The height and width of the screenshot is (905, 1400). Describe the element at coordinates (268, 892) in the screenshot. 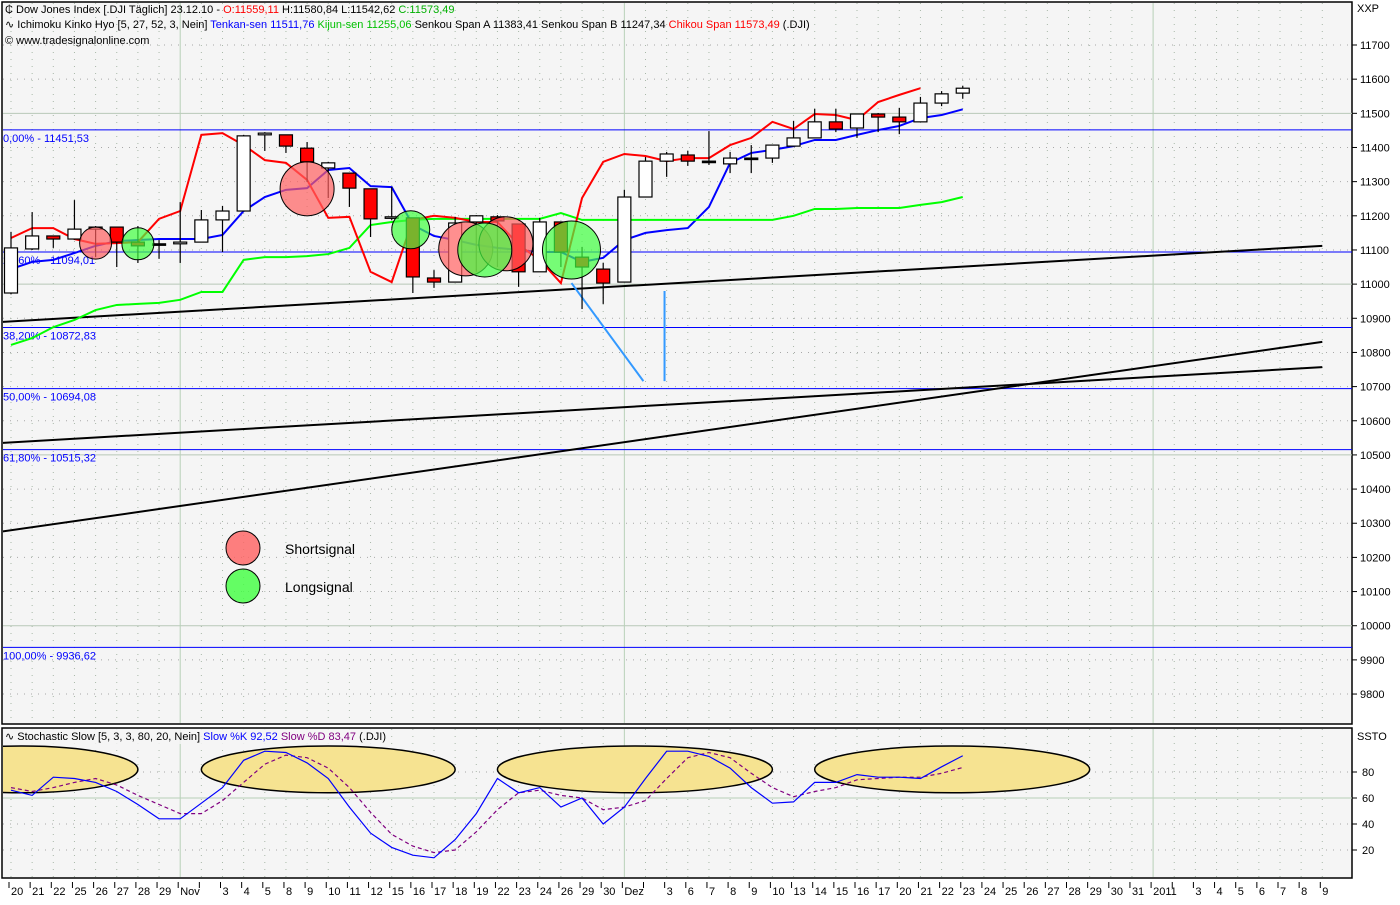

I see `date-tick-label: 5` at that location.